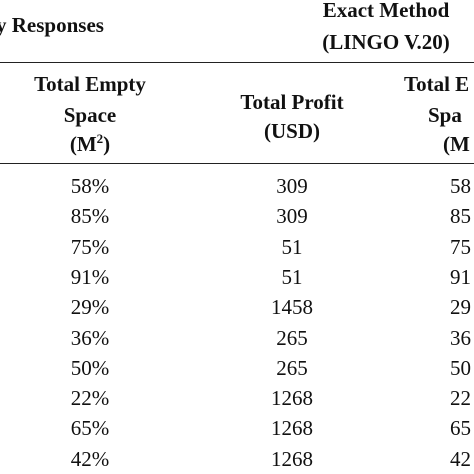 This screenshot has width=474, height=474. I want to click on table-cell: 58, so click(460, 186).